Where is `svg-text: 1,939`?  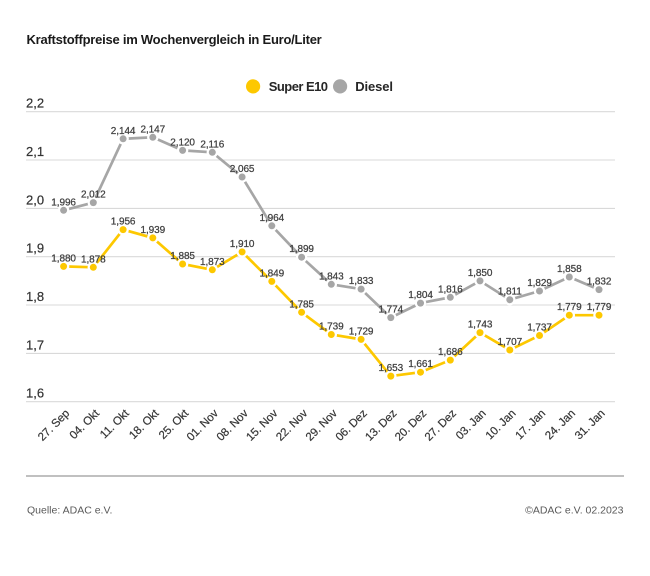
svg-text: 1,939 is located at coordinates (152, 230).